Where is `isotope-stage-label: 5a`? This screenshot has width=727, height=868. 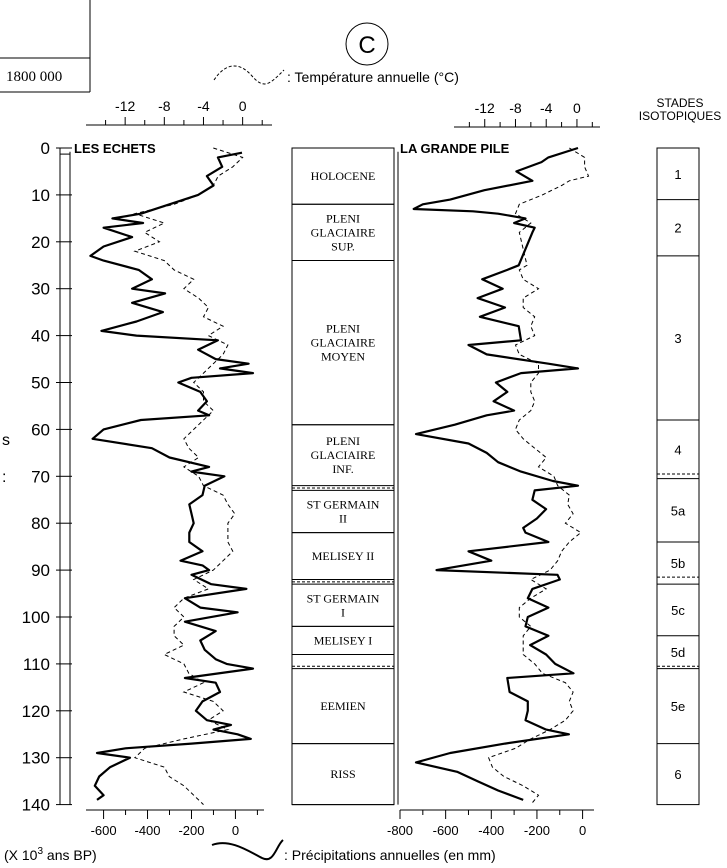 isotope-stage-label: 5a is located at coordinates (678, 510).